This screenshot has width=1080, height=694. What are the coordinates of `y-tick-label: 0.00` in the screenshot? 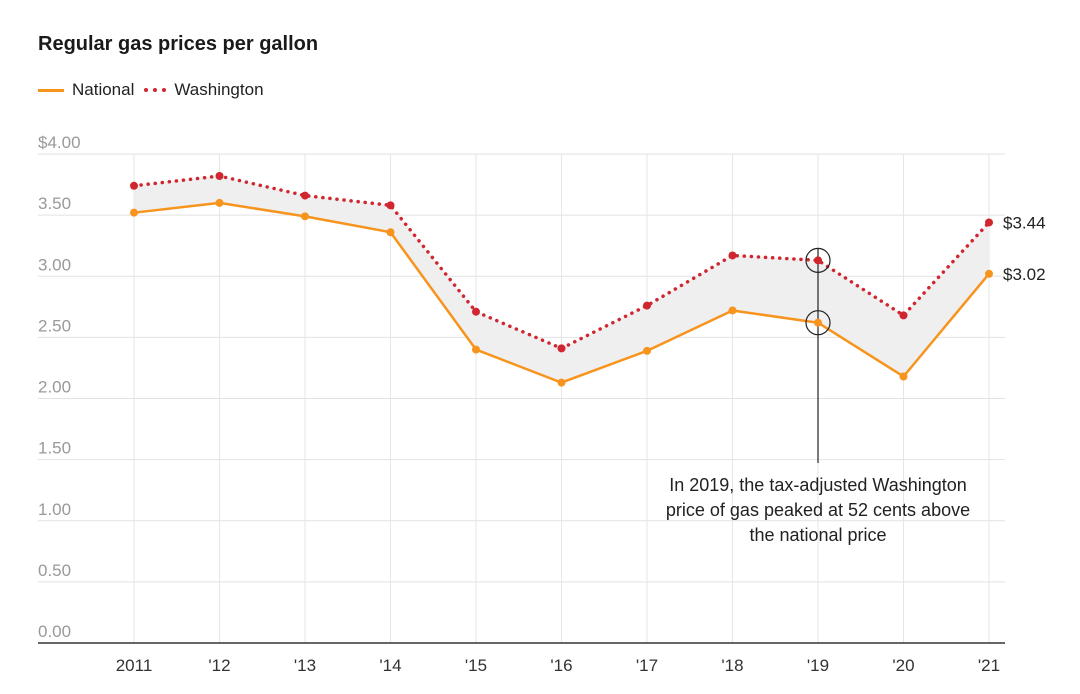 It's located at (54, 631).